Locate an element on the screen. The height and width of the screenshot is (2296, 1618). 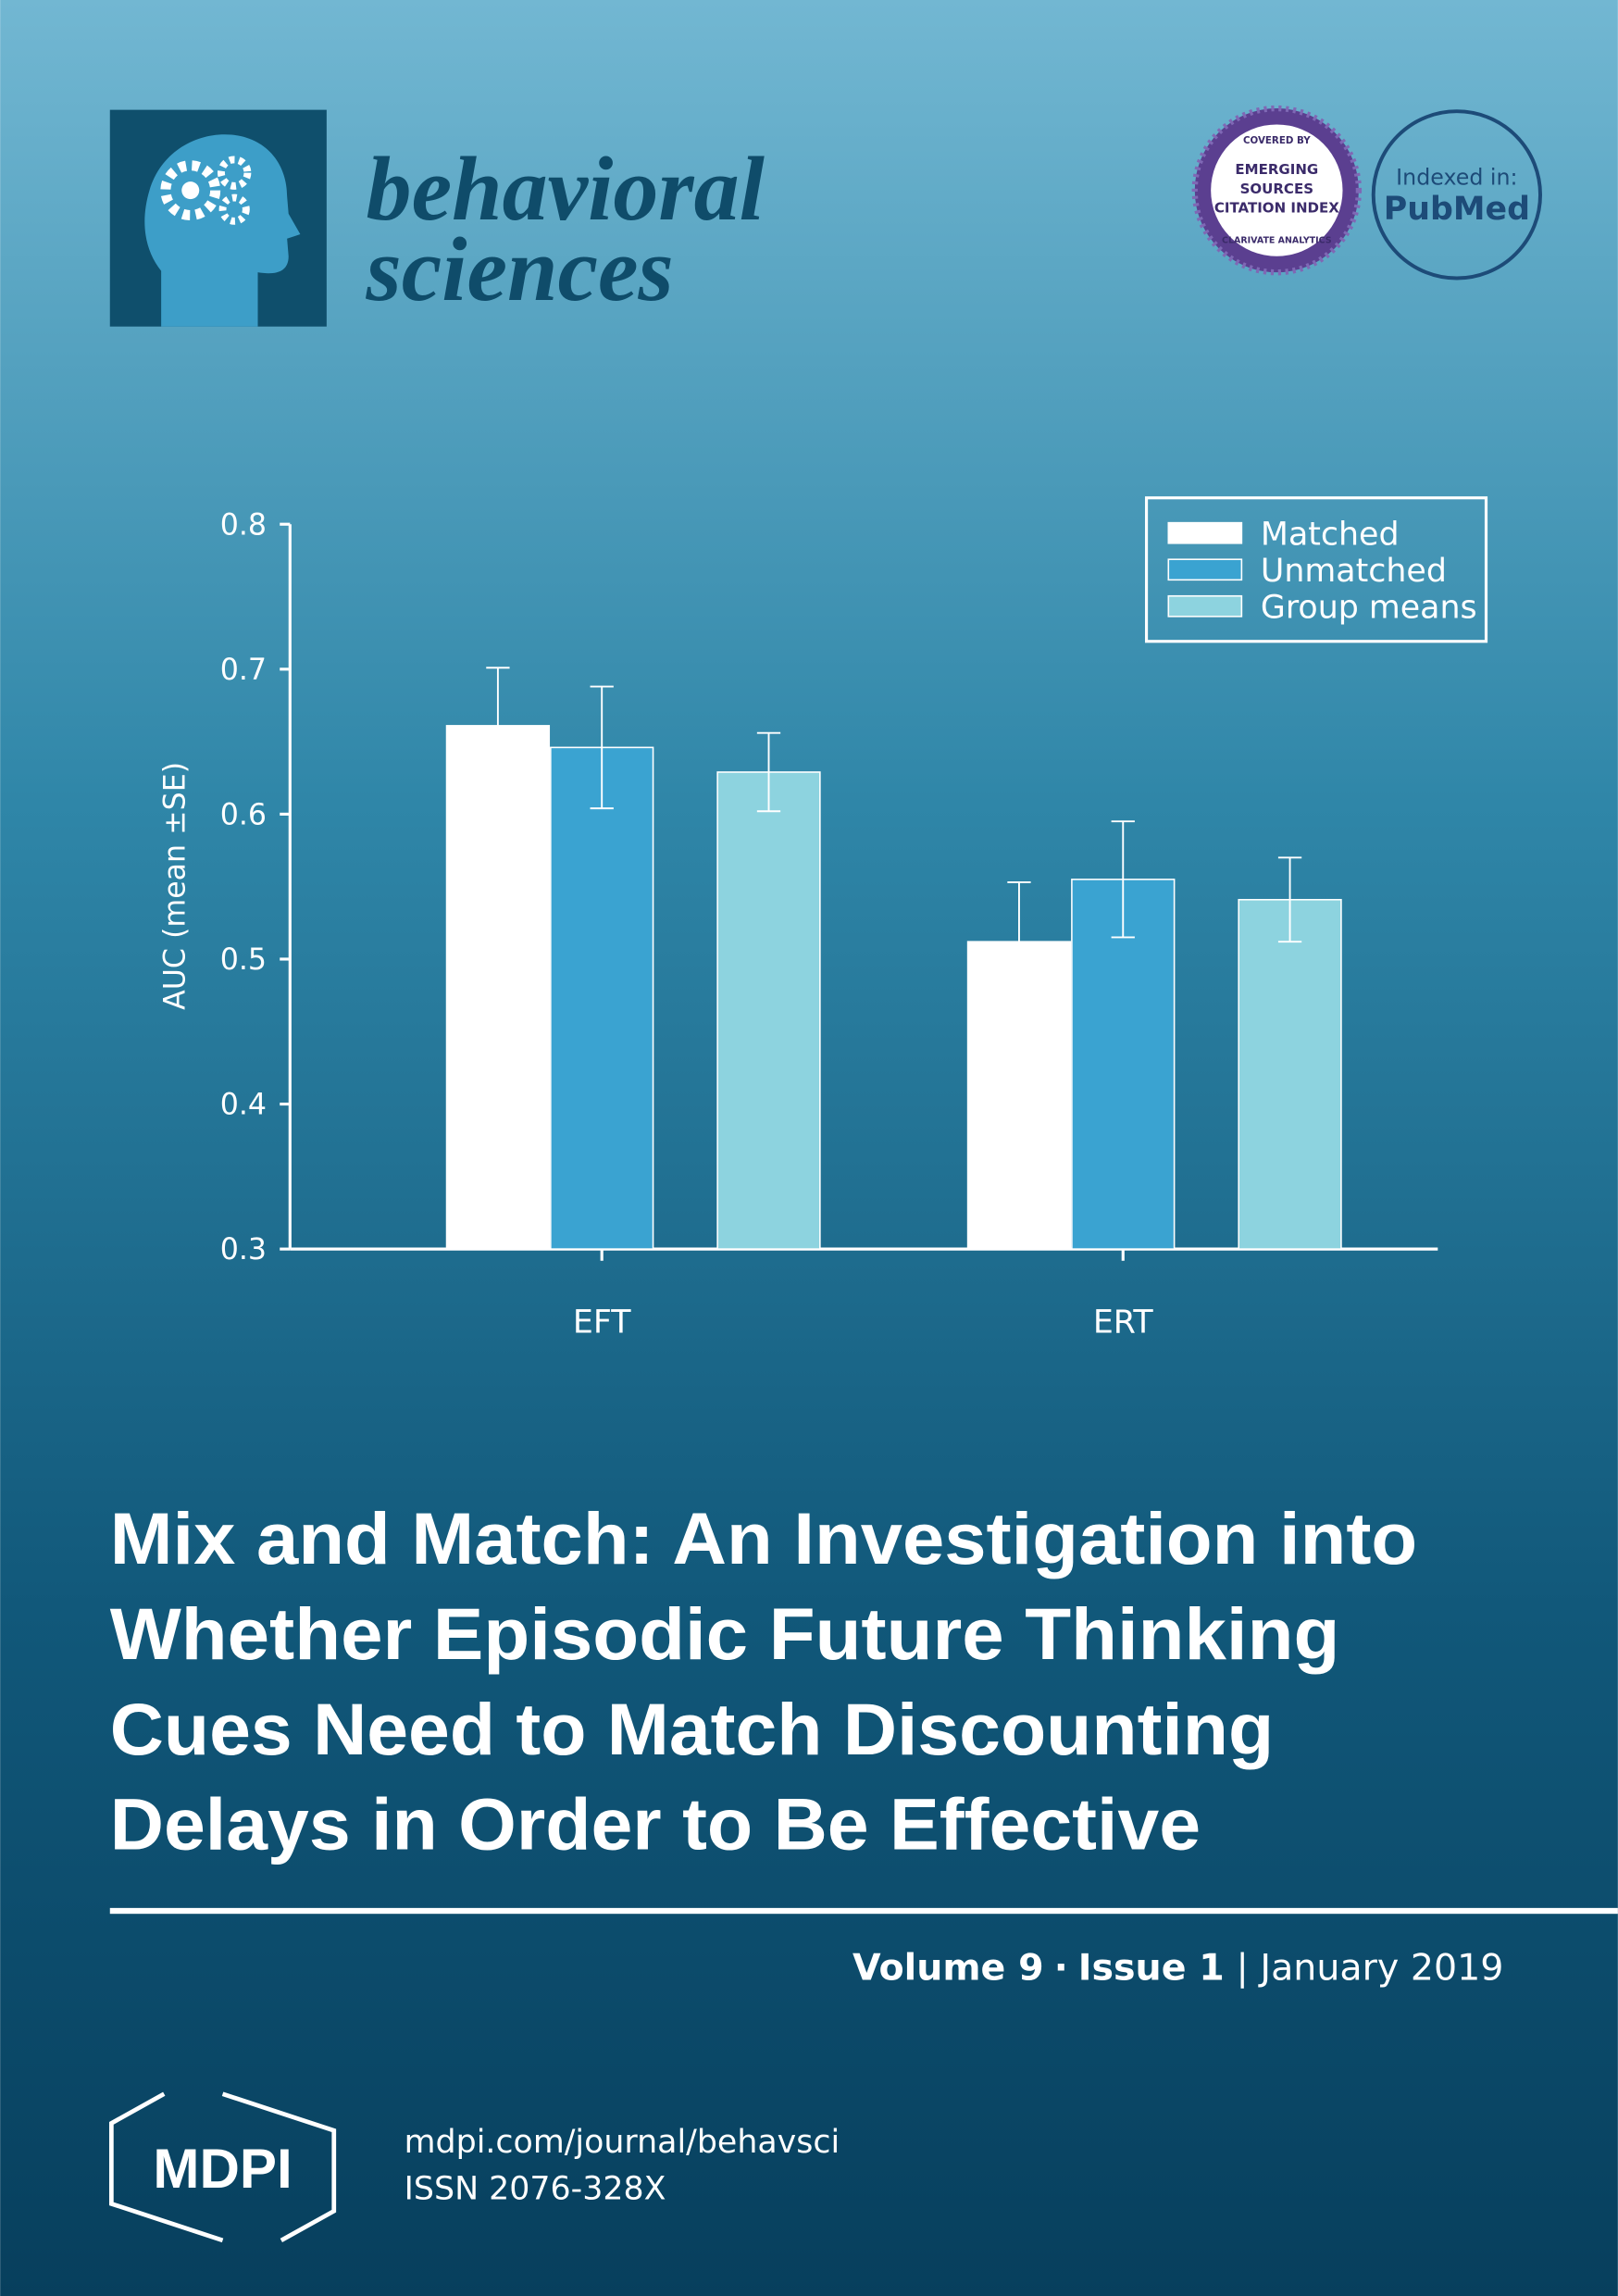
pubmed-badge: Indexed in: PubMed is located at coordinates (1457, 195).